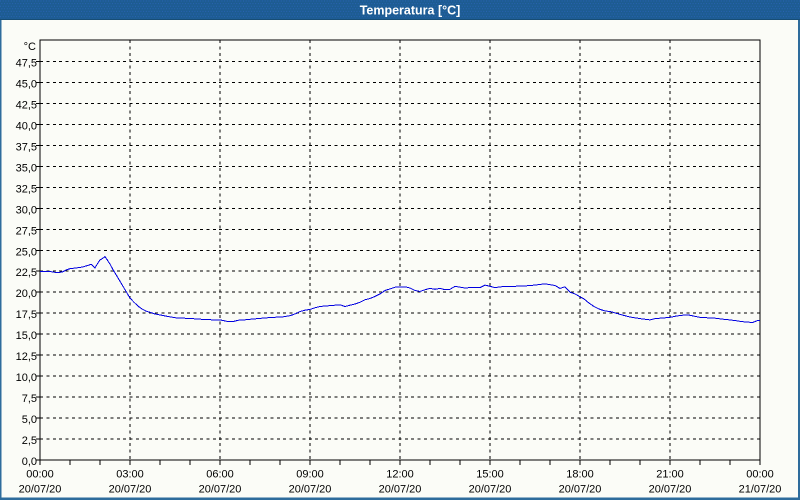 This screenshot has height=500, width=800. Describe the element at coordinates (580, 475) in the screenshot. I see `svg-text: 18:00` at that location.